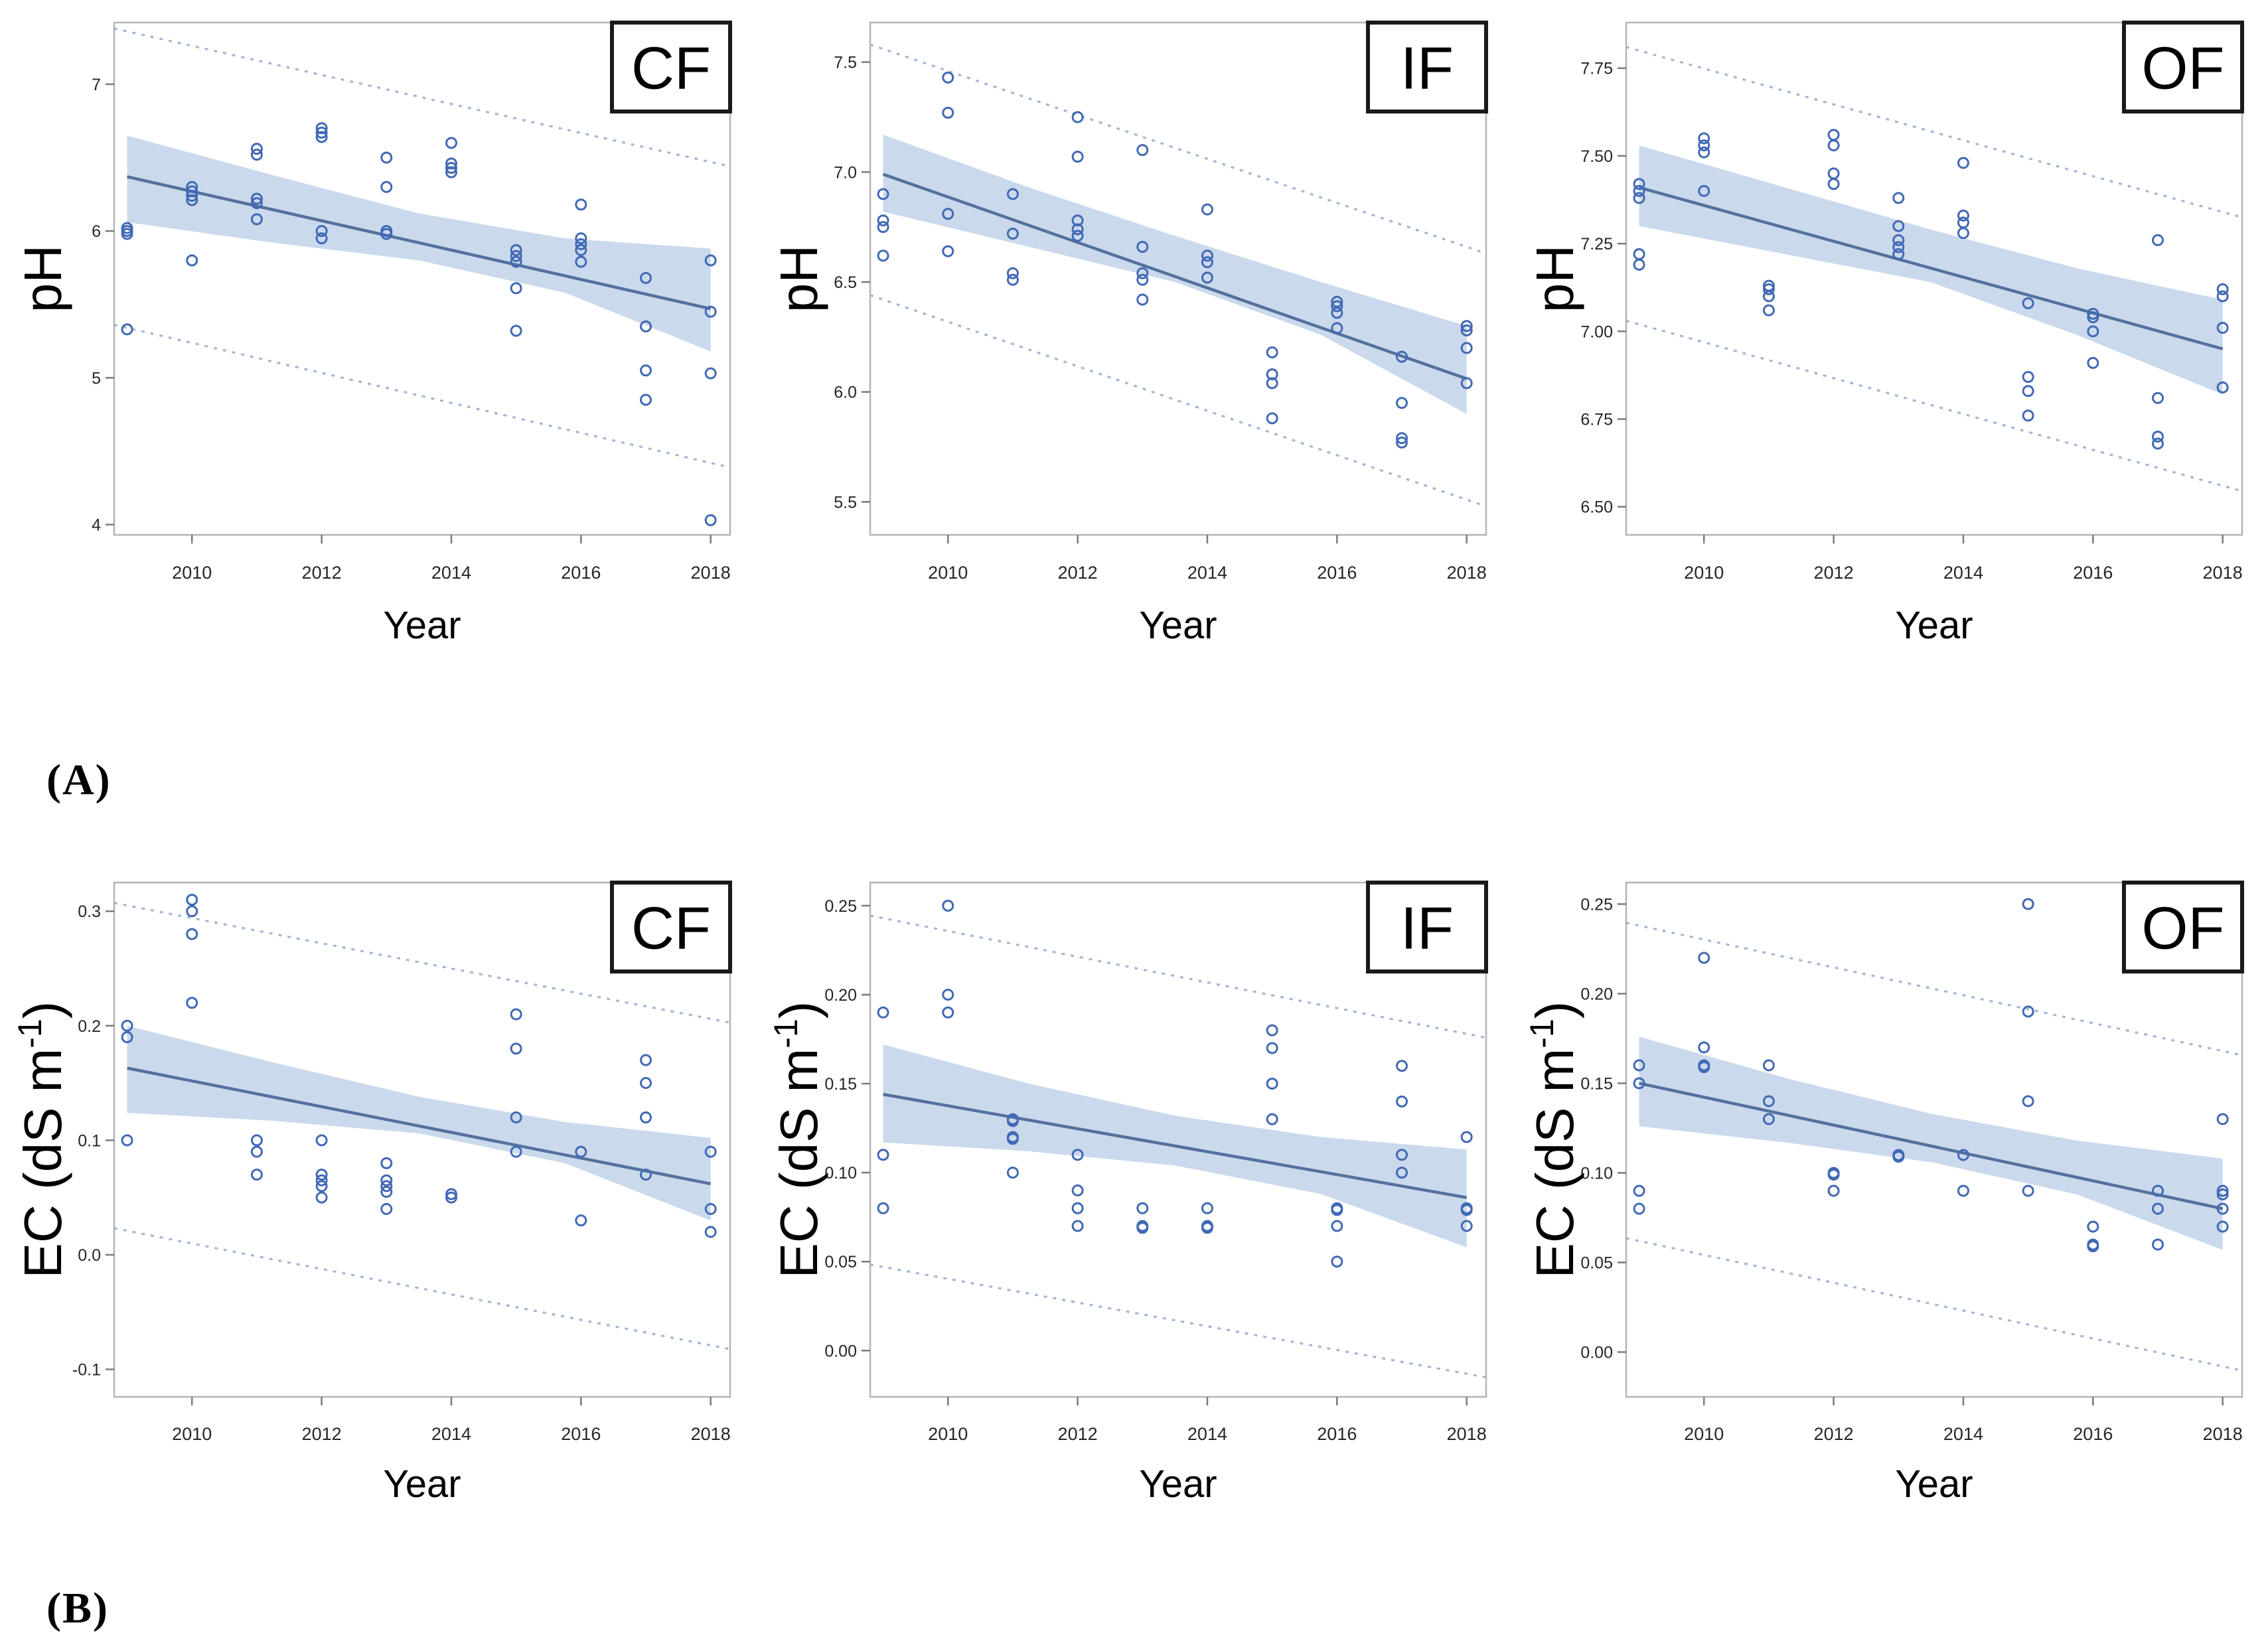 Image resolution: width=2268 pixels, height=1651 pixels. I want to click on trend-line, so click(1175, 276).